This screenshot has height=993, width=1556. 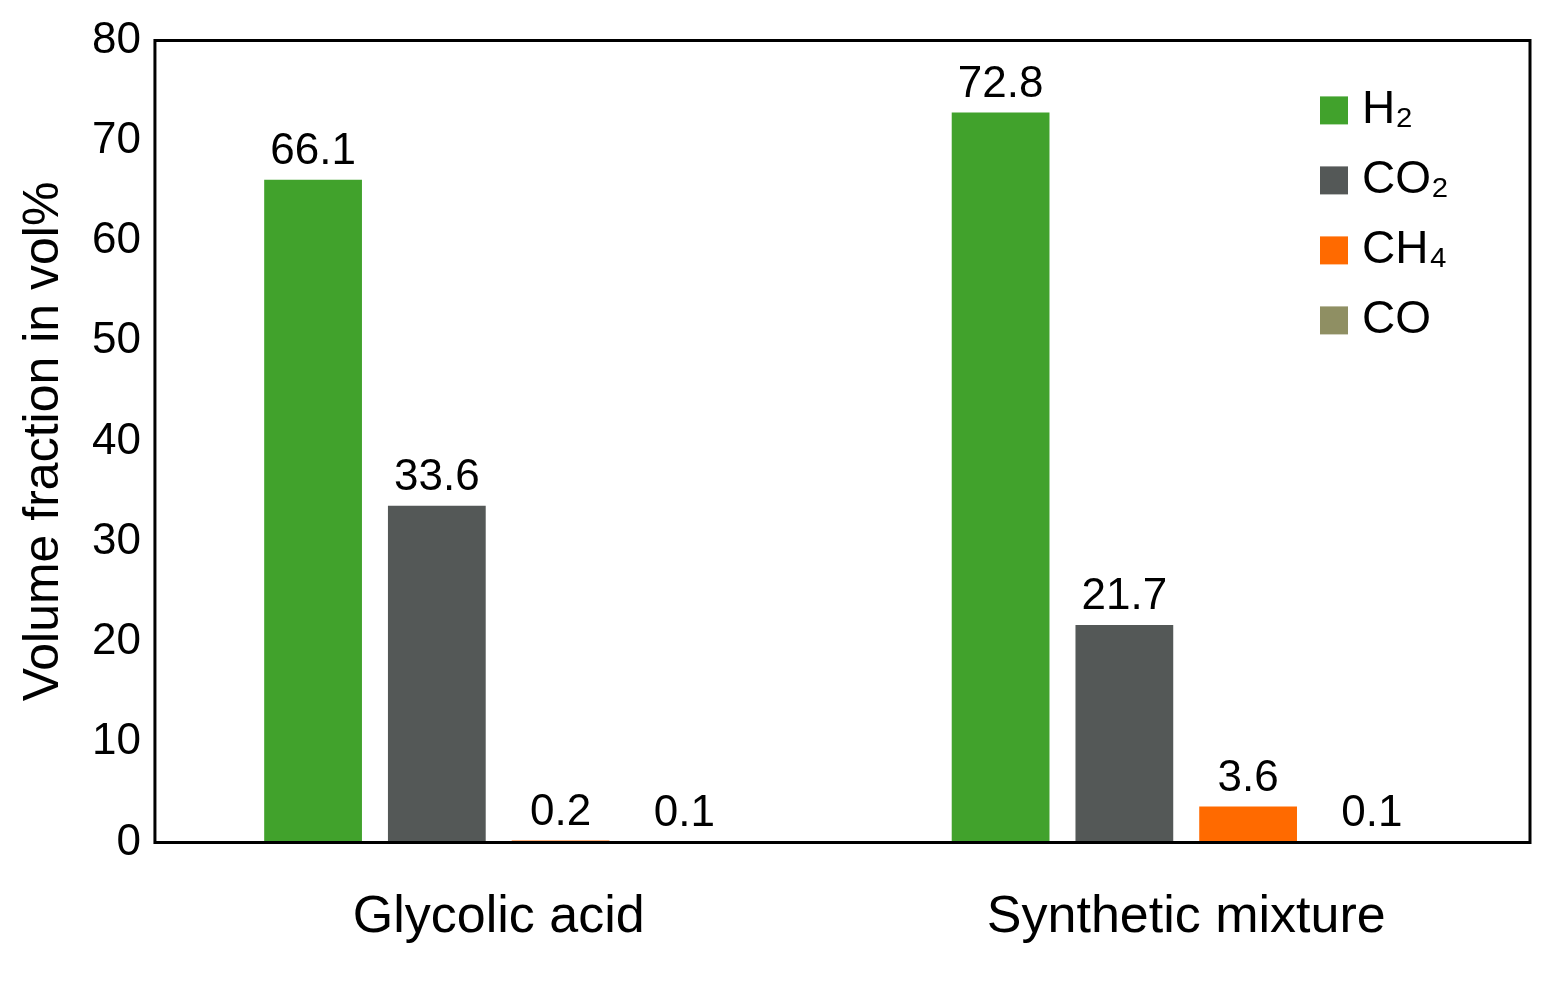 What do you see at coordinates (128, 839) in the screenshot?
I see `y-tick-label: 0` at bounding box center [128, 839].